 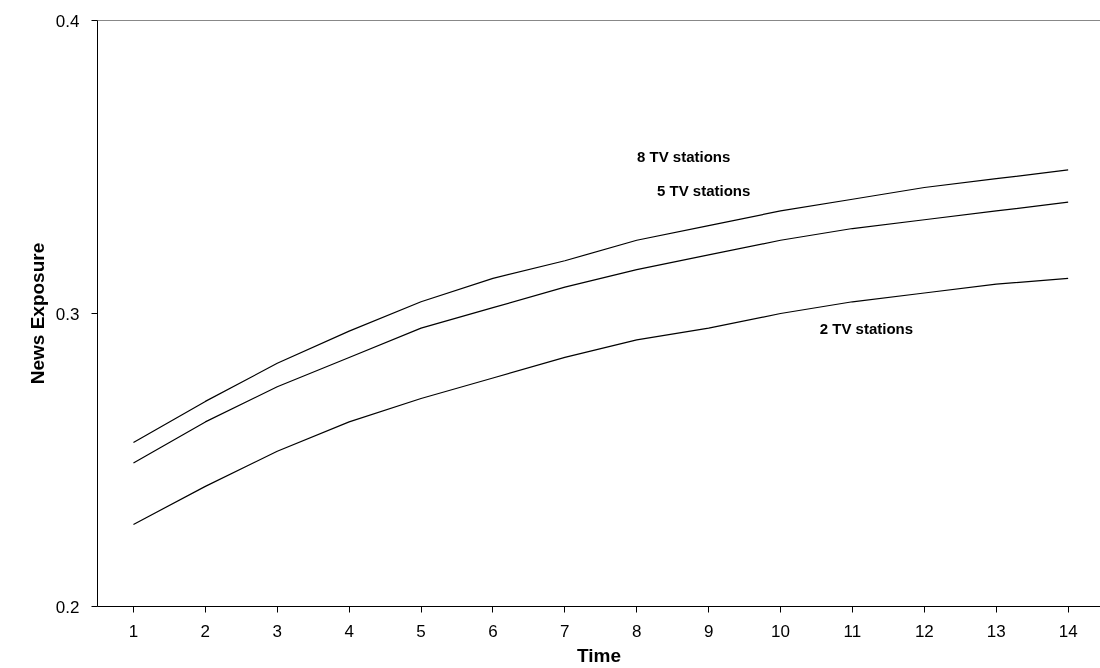 I want to click on x-tick-label: 1, so click(x=133, y=631).